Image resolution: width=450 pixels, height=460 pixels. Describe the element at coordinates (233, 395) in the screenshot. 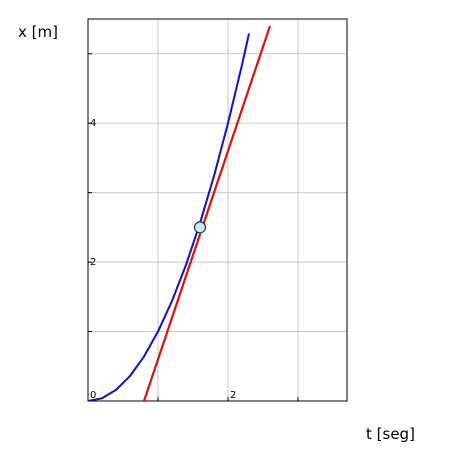

I see `x-tick-label: 2` at that location.